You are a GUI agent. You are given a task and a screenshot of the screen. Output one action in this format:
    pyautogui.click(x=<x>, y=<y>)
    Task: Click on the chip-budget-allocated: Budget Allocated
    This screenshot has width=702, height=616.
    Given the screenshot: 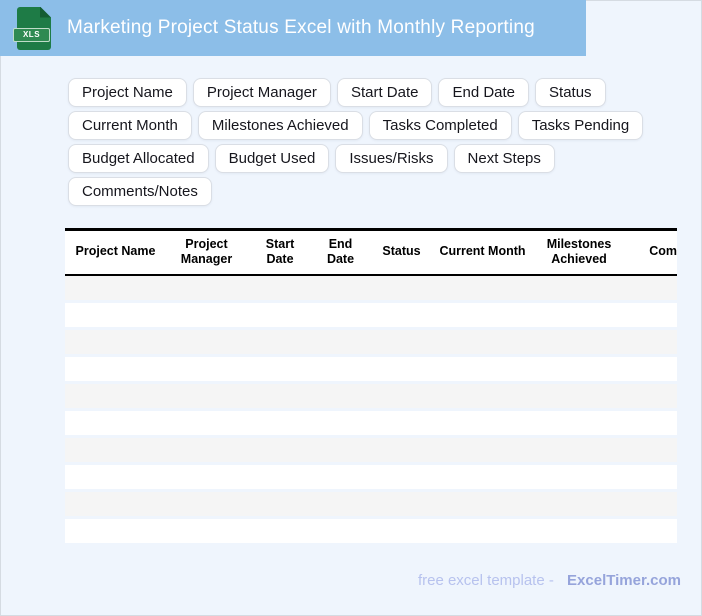 What is the action you would take?
    pyautogui.click(x=138, y=158)
    